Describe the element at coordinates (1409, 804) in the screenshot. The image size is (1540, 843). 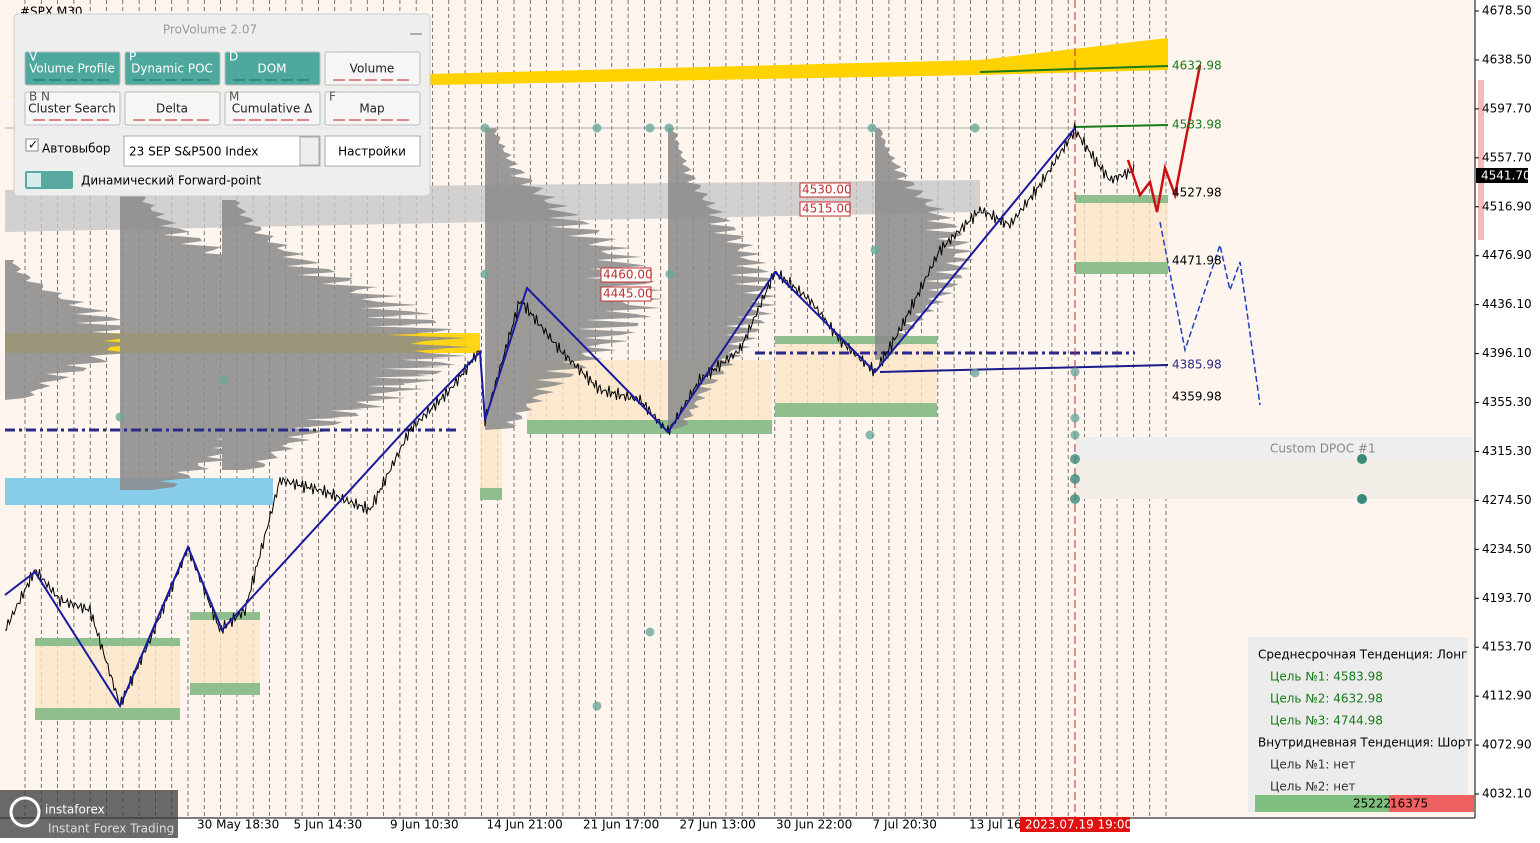
I see `sell-volume: 16375` at that location.